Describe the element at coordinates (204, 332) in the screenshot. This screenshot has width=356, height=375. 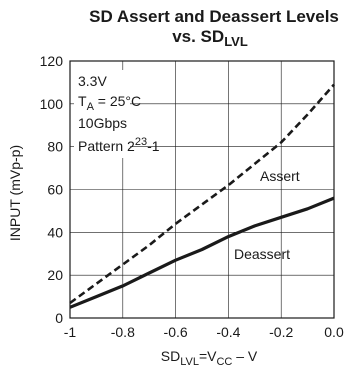
I see `x-axis-ticks: -1 -0.8 -0.6 -0.4 -0.2 0.0` at that location.